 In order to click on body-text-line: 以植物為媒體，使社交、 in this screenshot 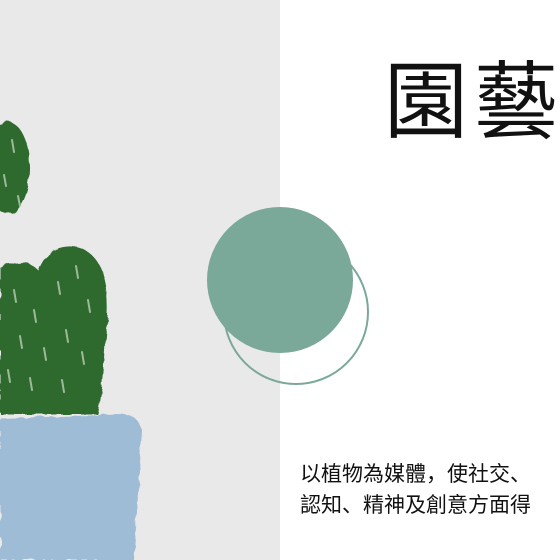, I will do `click(415, 474)`.